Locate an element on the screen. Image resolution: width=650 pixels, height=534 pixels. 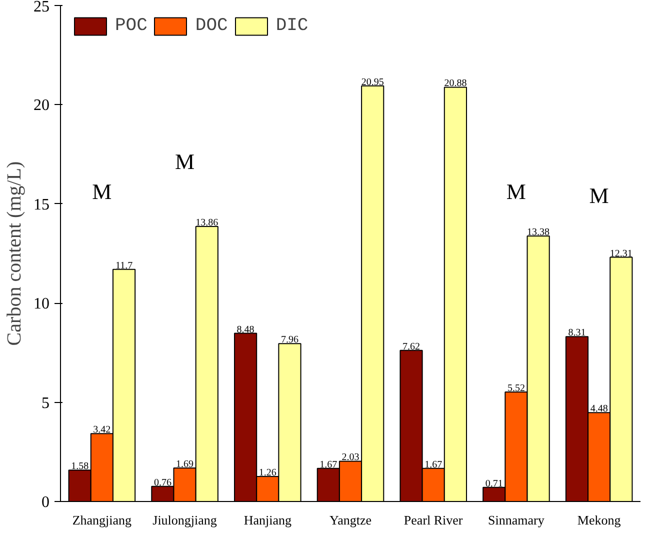
data-label: 3.42 is located at coordinates (102, 430).